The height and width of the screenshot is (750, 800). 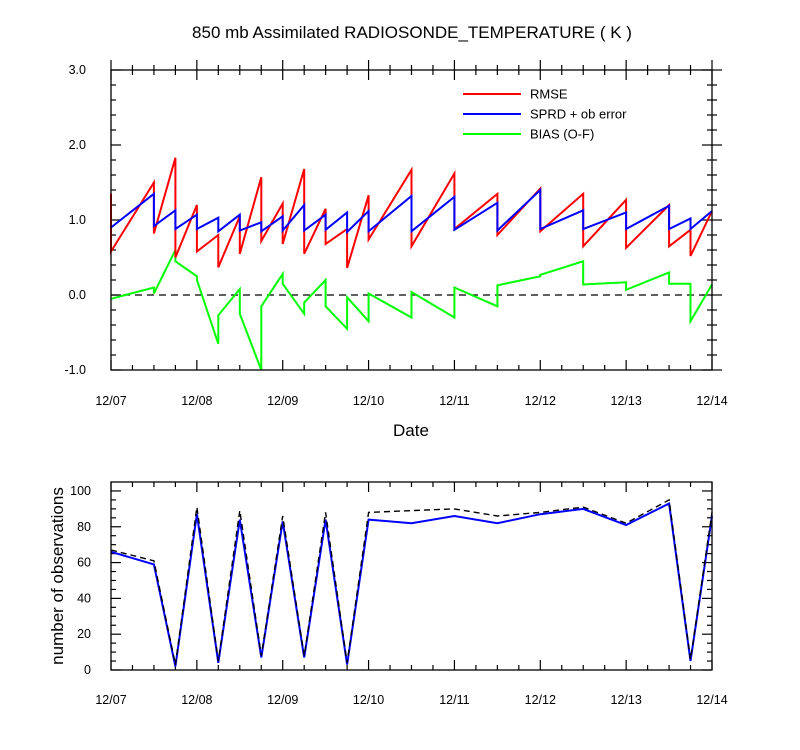 What do you see at coordinates (84, 634) in the screenshot?
I see `y-tick-label: 20` at bounding box center [84, 634].